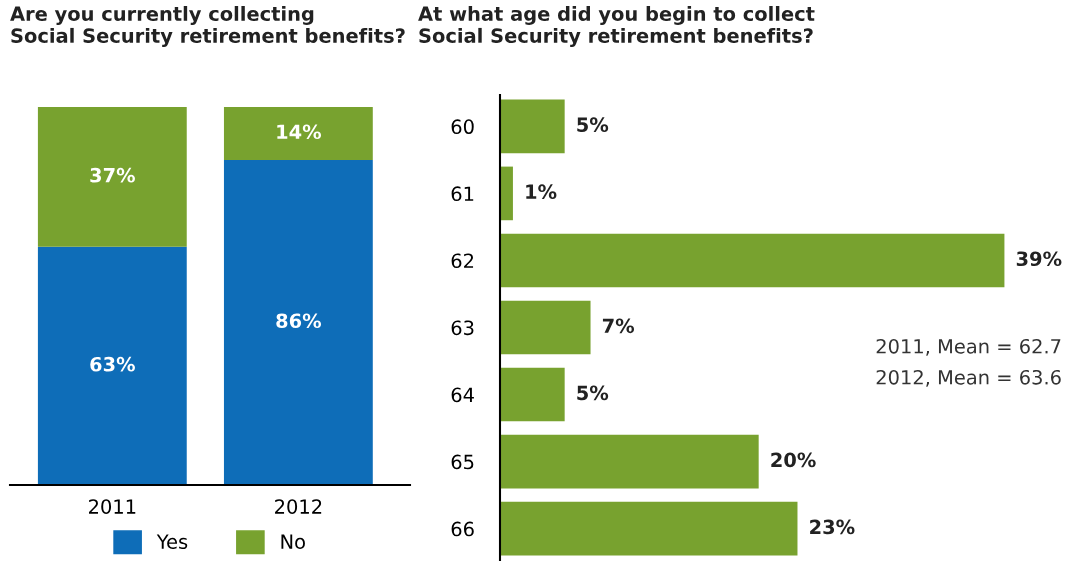 Image resolution: width=1074 pixels, height=571 pixels. What do you see at coordinates (462, 127) in the screenshot?
I see `y-tick-label: 60` at bounding box center [462, 127].